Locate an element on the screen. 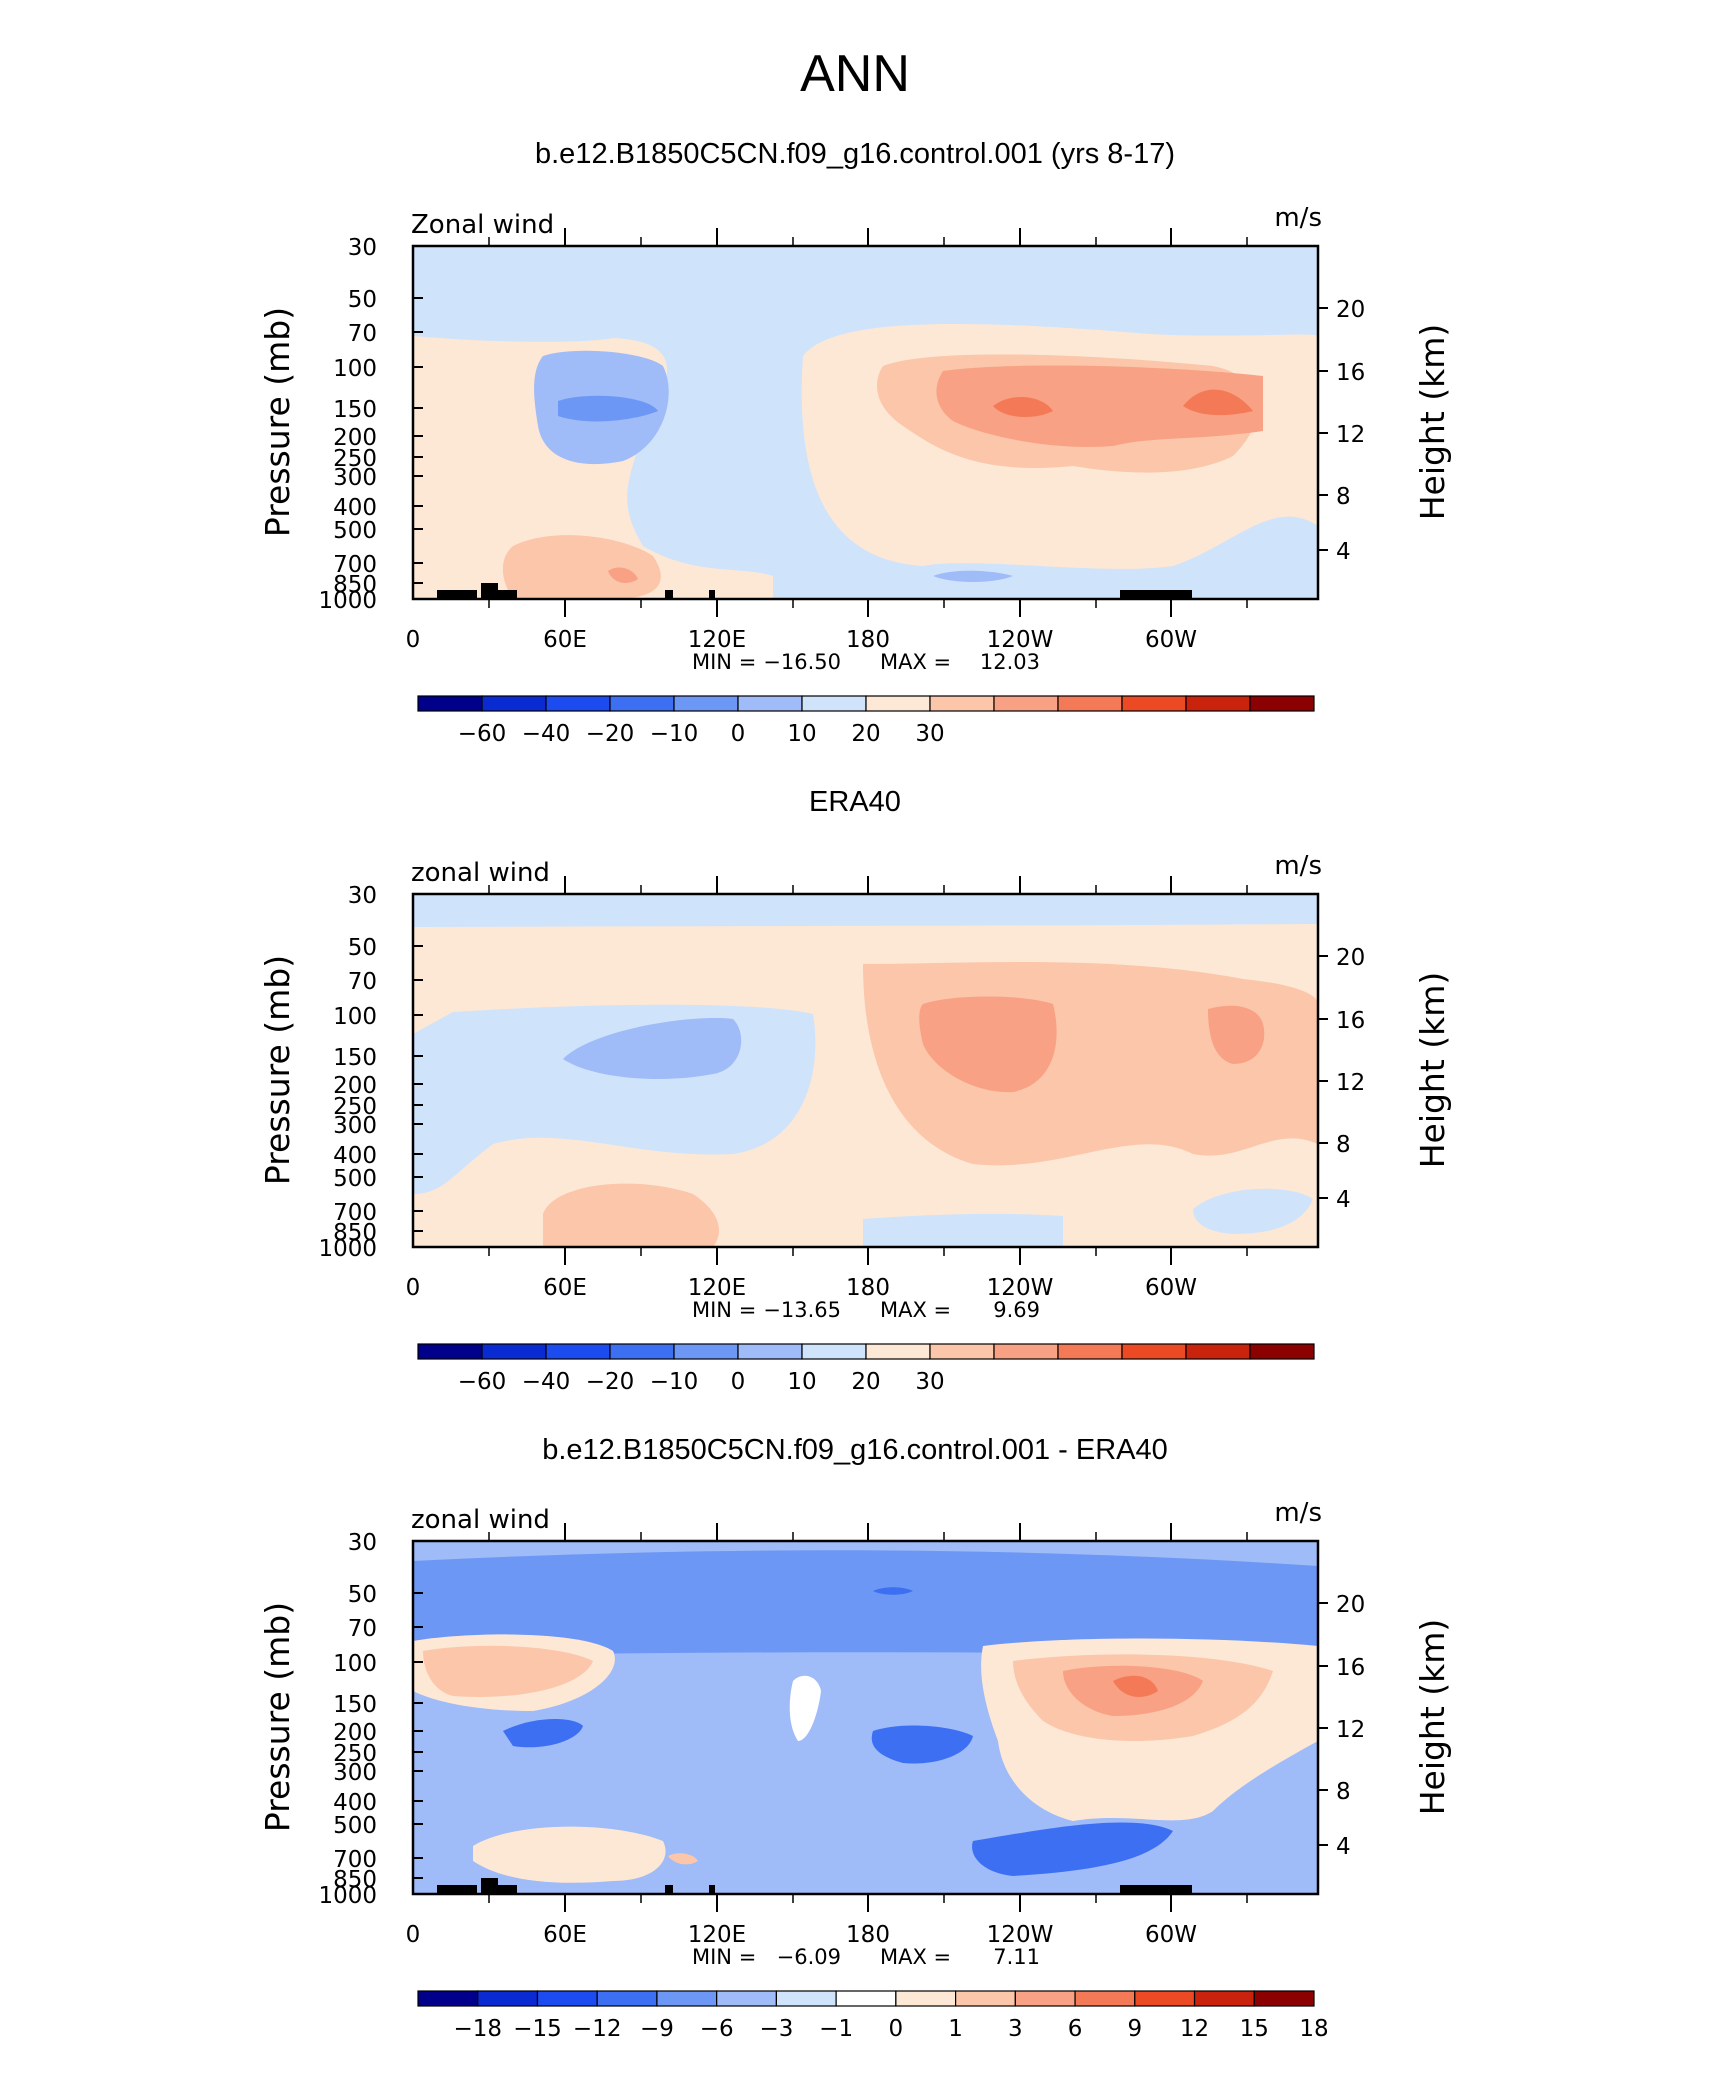  units-label: m/s is located at coordinates (1298, 218).